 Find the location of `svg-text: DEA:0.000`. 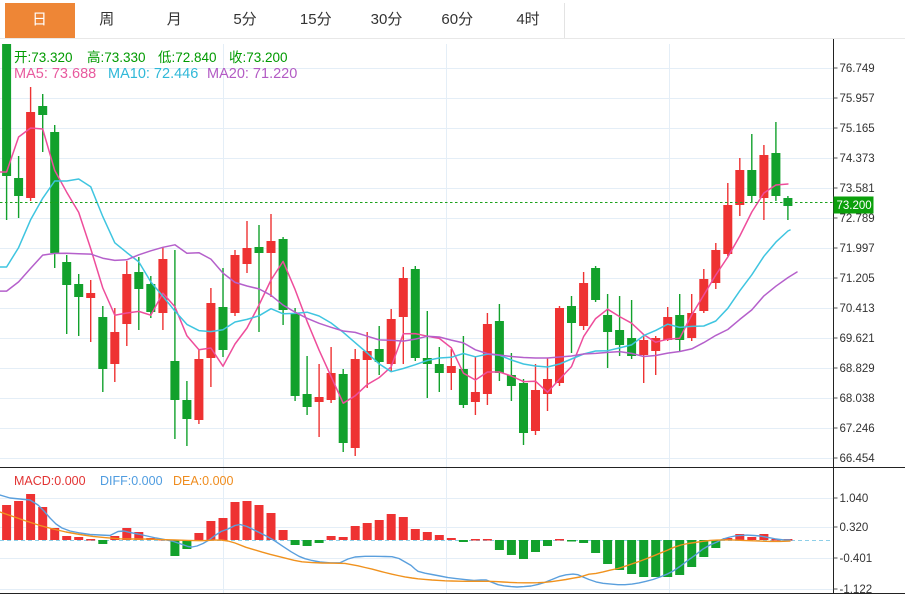

svg-text: DEA:0.000 is located at coordinates (203, 481).